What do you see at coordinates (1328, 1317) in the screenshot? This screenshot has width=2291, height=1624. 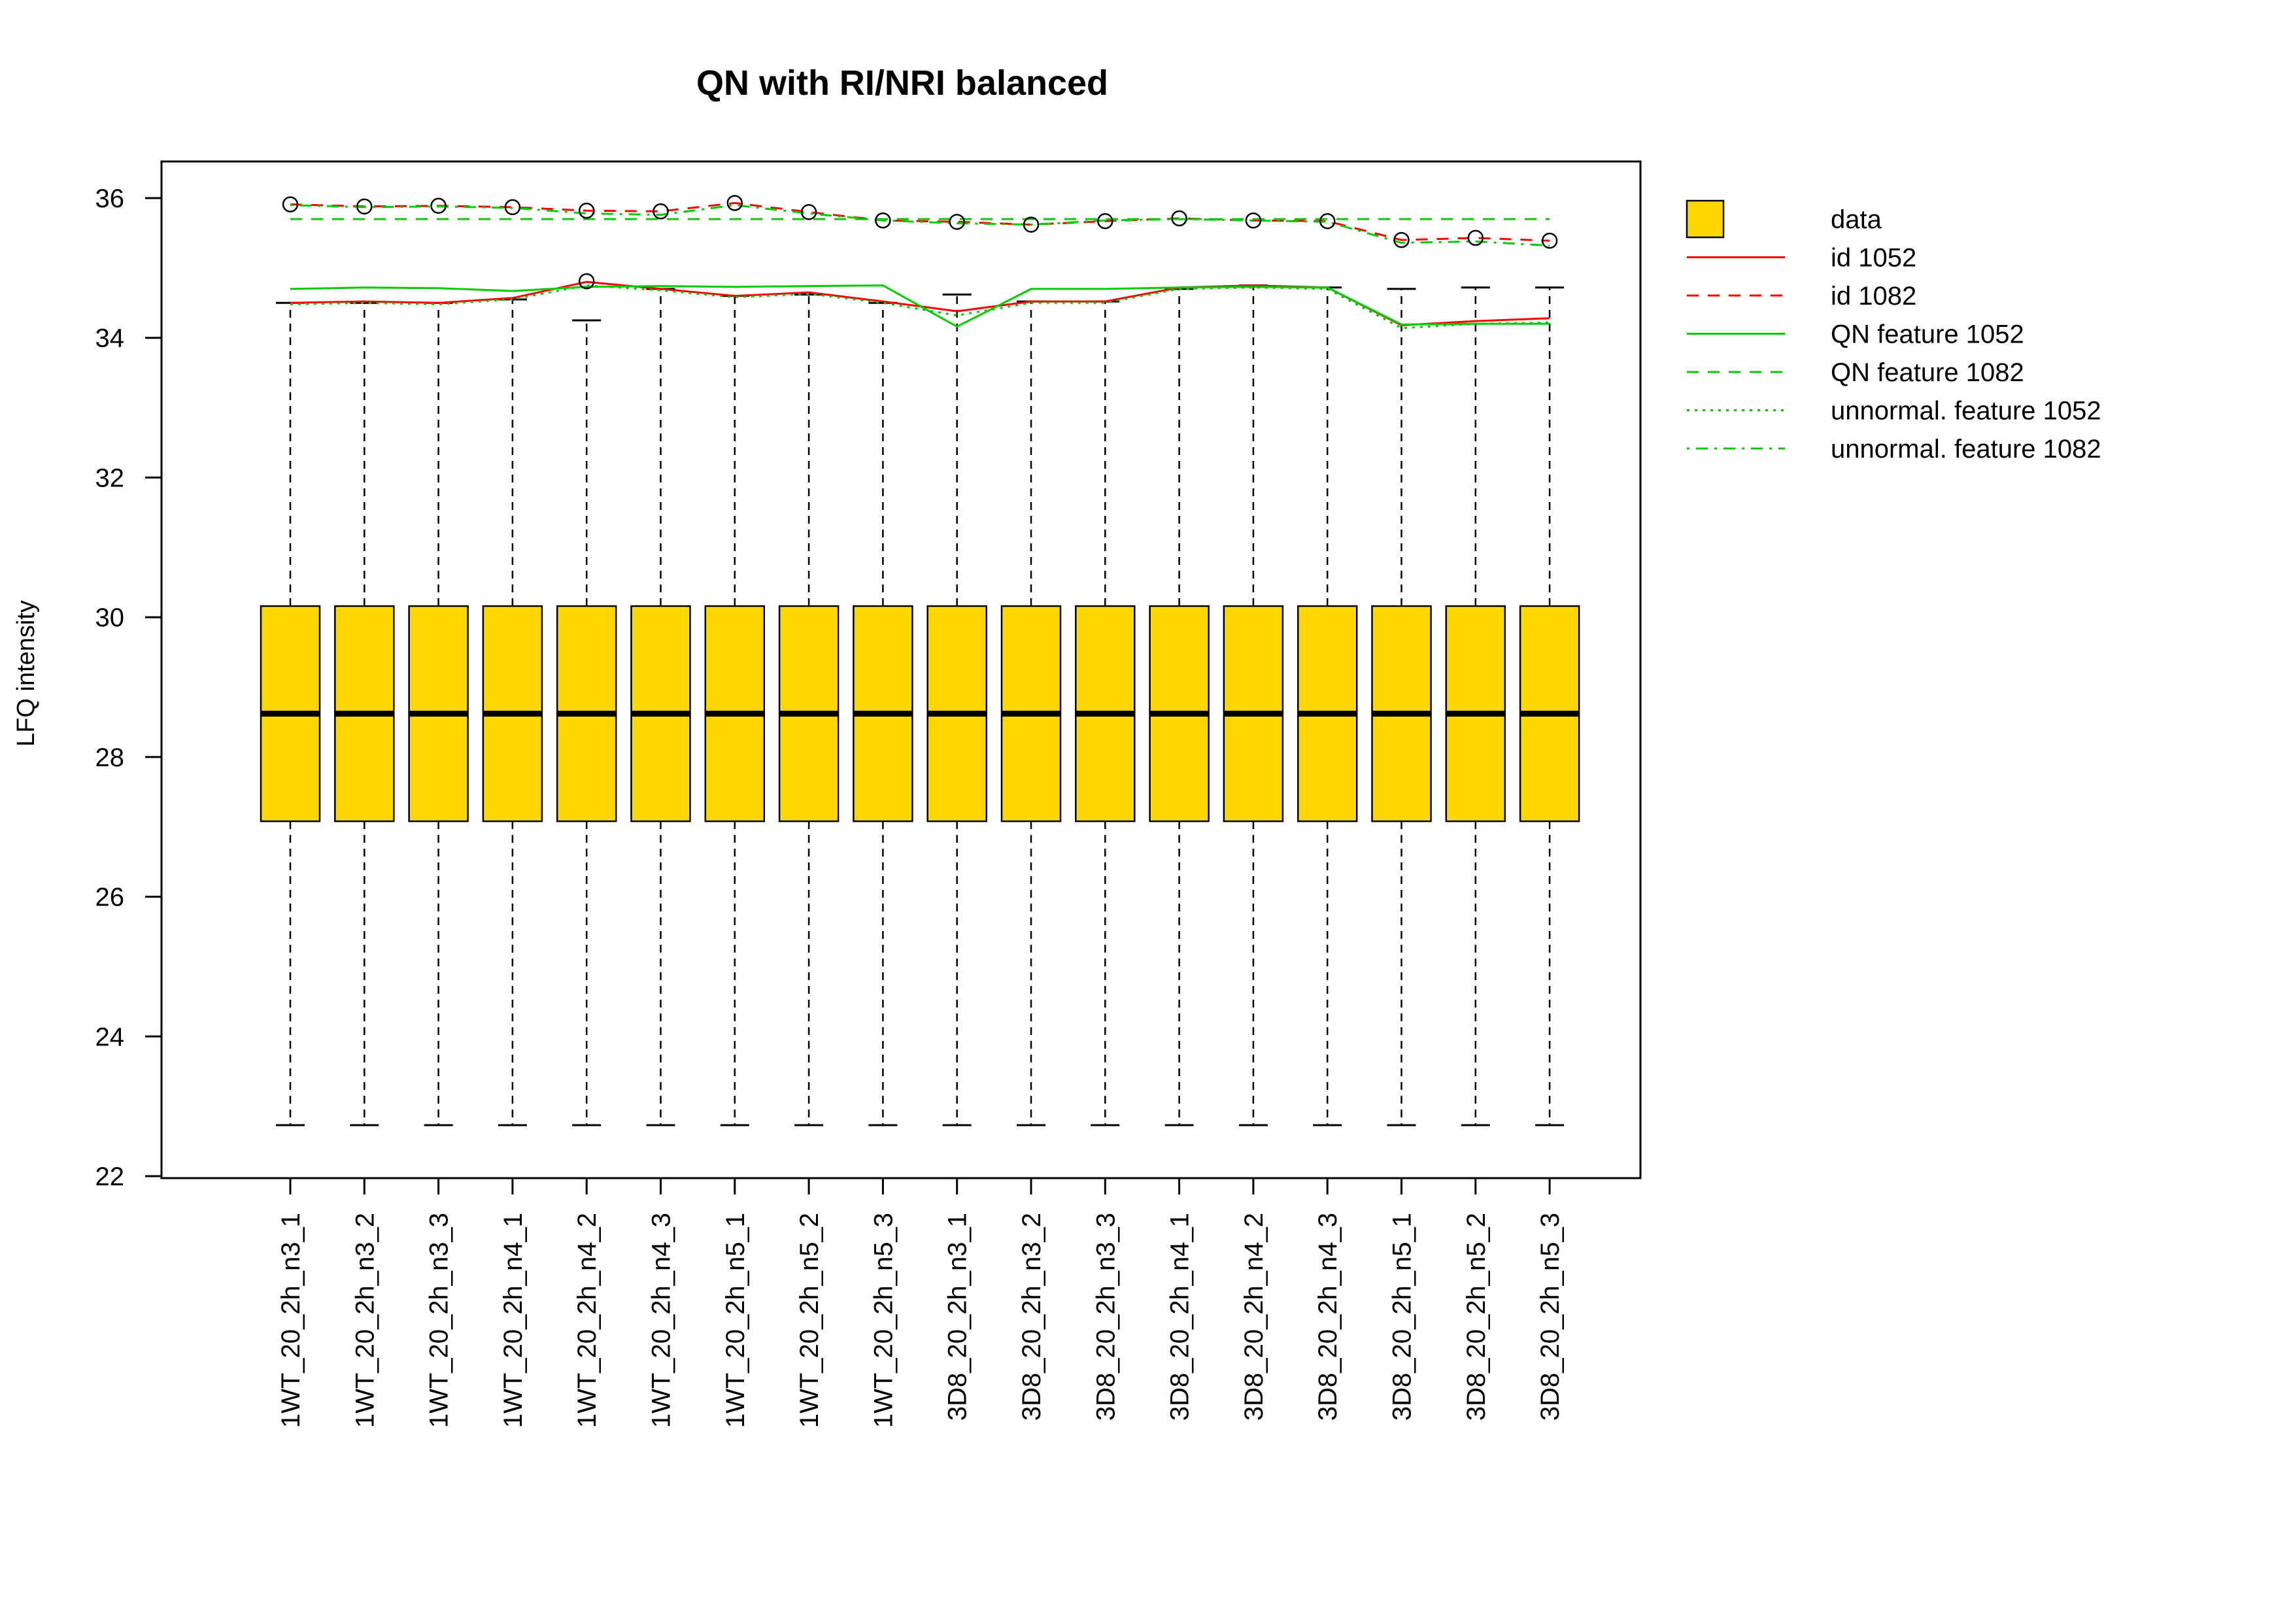 I see `x-tick-label: 3D8_20_2h_n4_3` at bounding box center [1328, 1317].